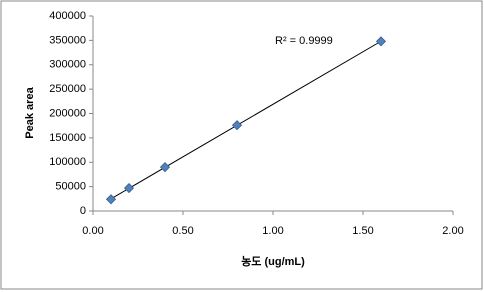  Describe the element at coordinates (67, 89) in the screenshot. I see `y-tick-label: 250000` at that location.